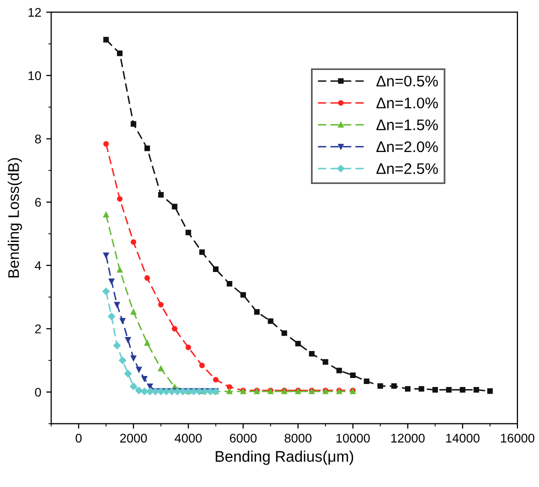 Image resolution: width=539 pixels, height=487 pixels. What do you see at coordinates (34, 75) in the screenshot?
I see `y-tick-label: 10` at bounding box center [34, 75].